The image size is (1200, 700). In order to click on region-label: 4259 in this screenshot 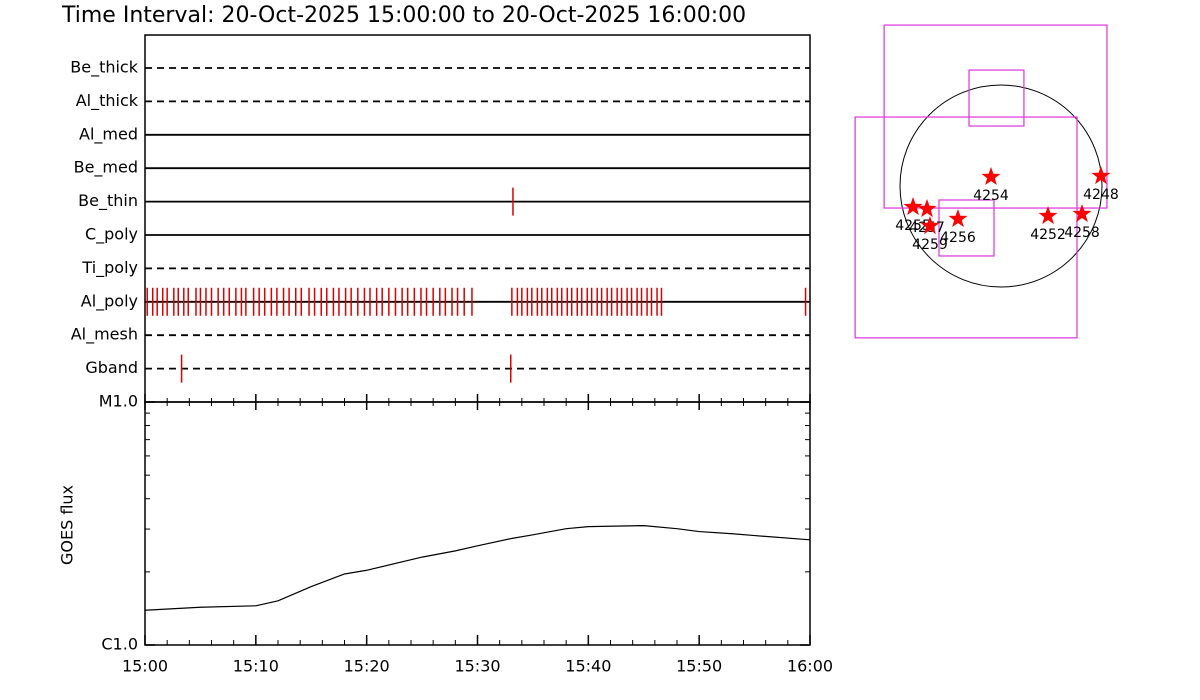, I will do `click(930, 245)`.